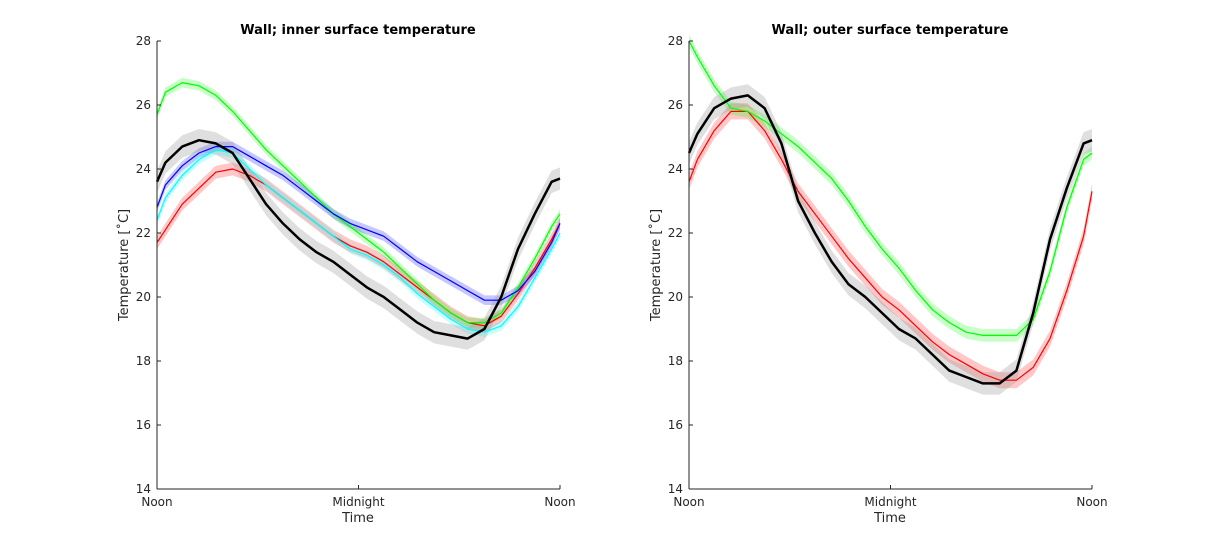  What do you see at coordinates (358, 30) in the screenshot?
I see `chart-title: Wall; inner surface temperature` at bounding box center [358, 30].